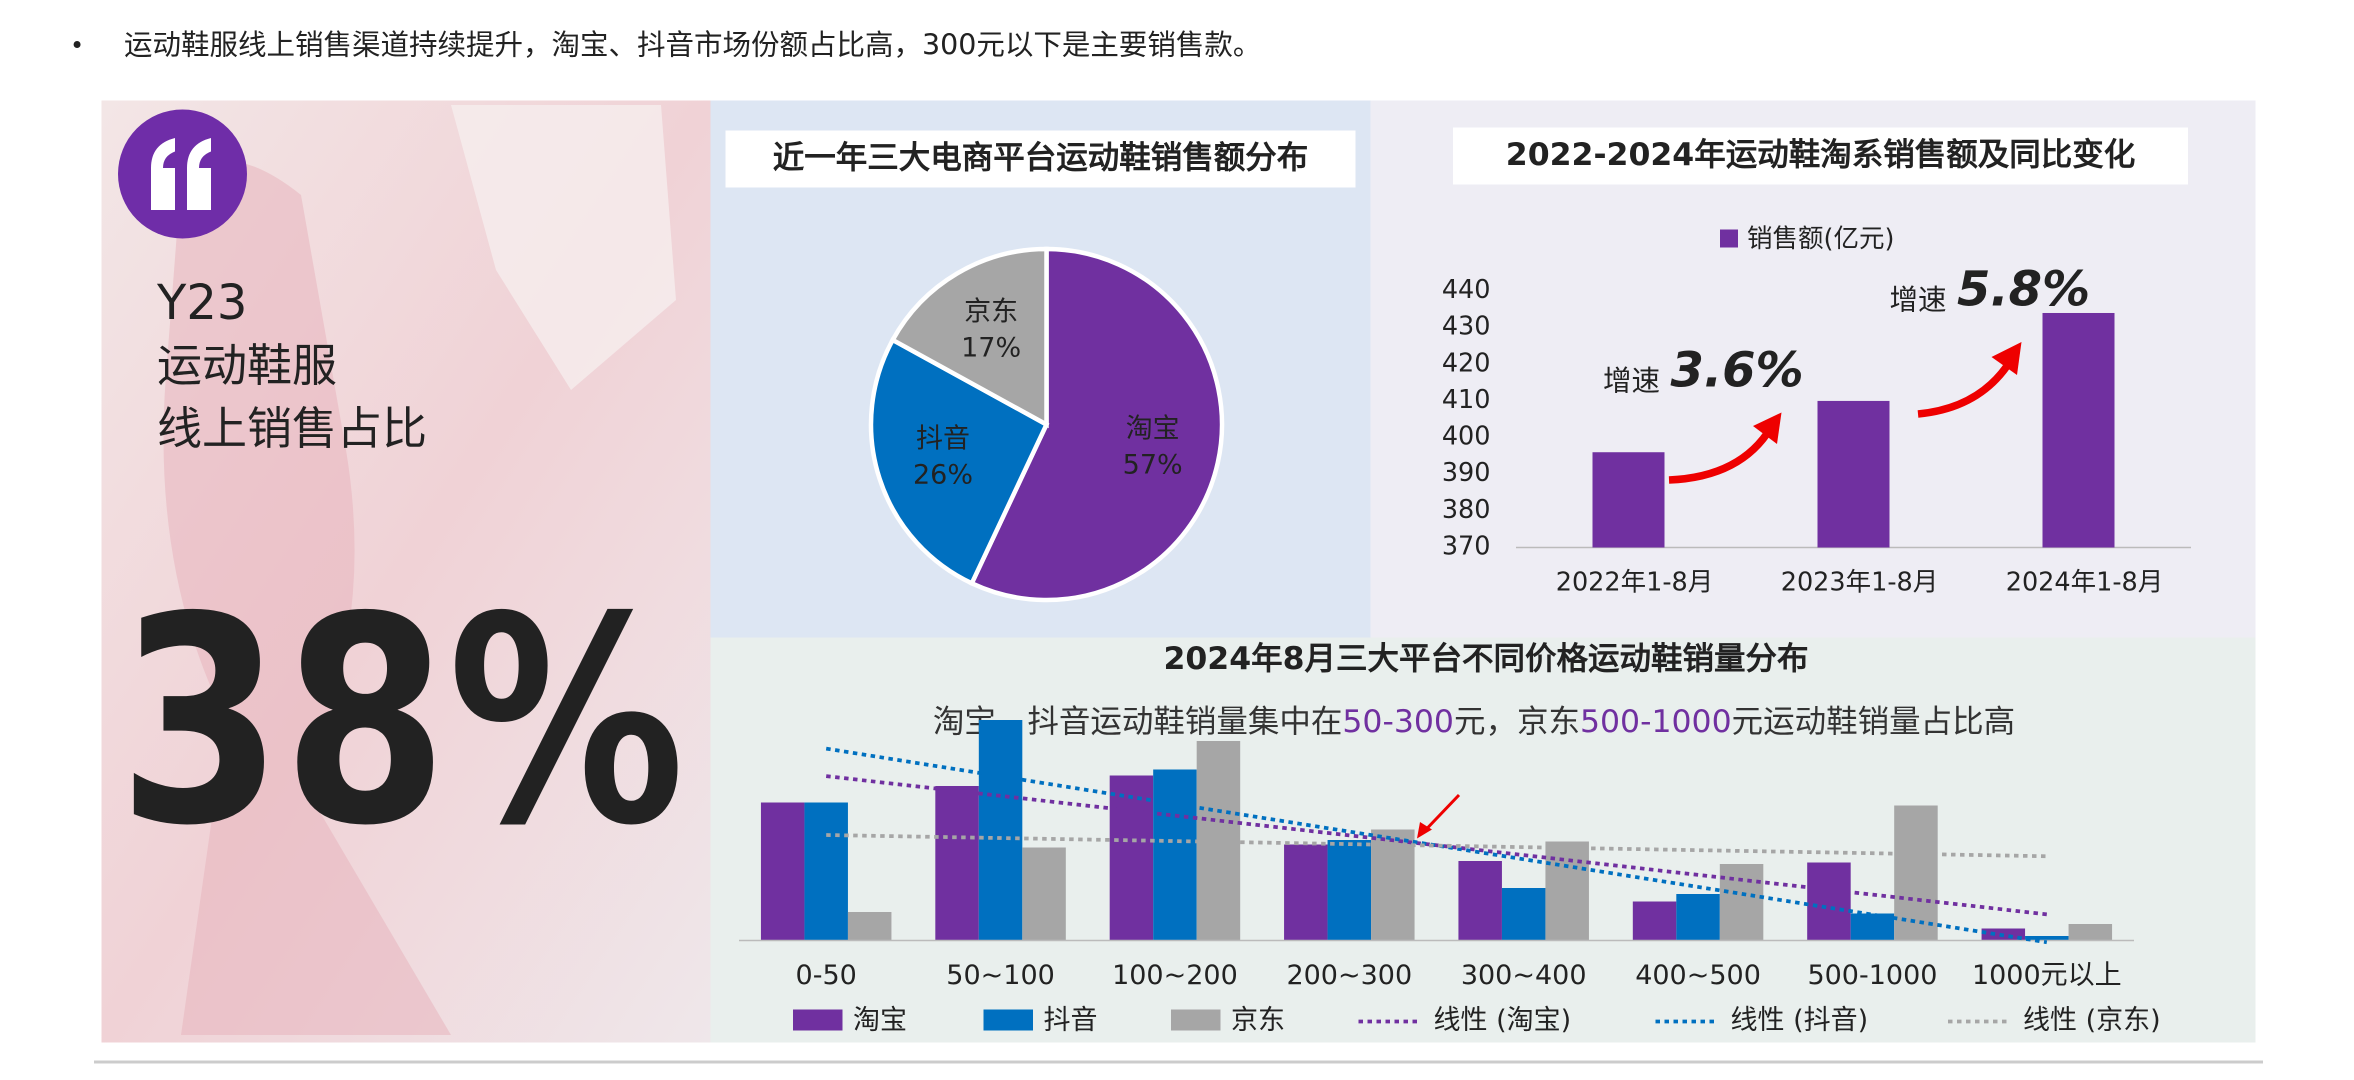 The height and width of the screenshot is (1080, 2354). Describe the element at coordinates (1524, 975) in the screenshot. I see `x-tick-label: 300~400` at that location.